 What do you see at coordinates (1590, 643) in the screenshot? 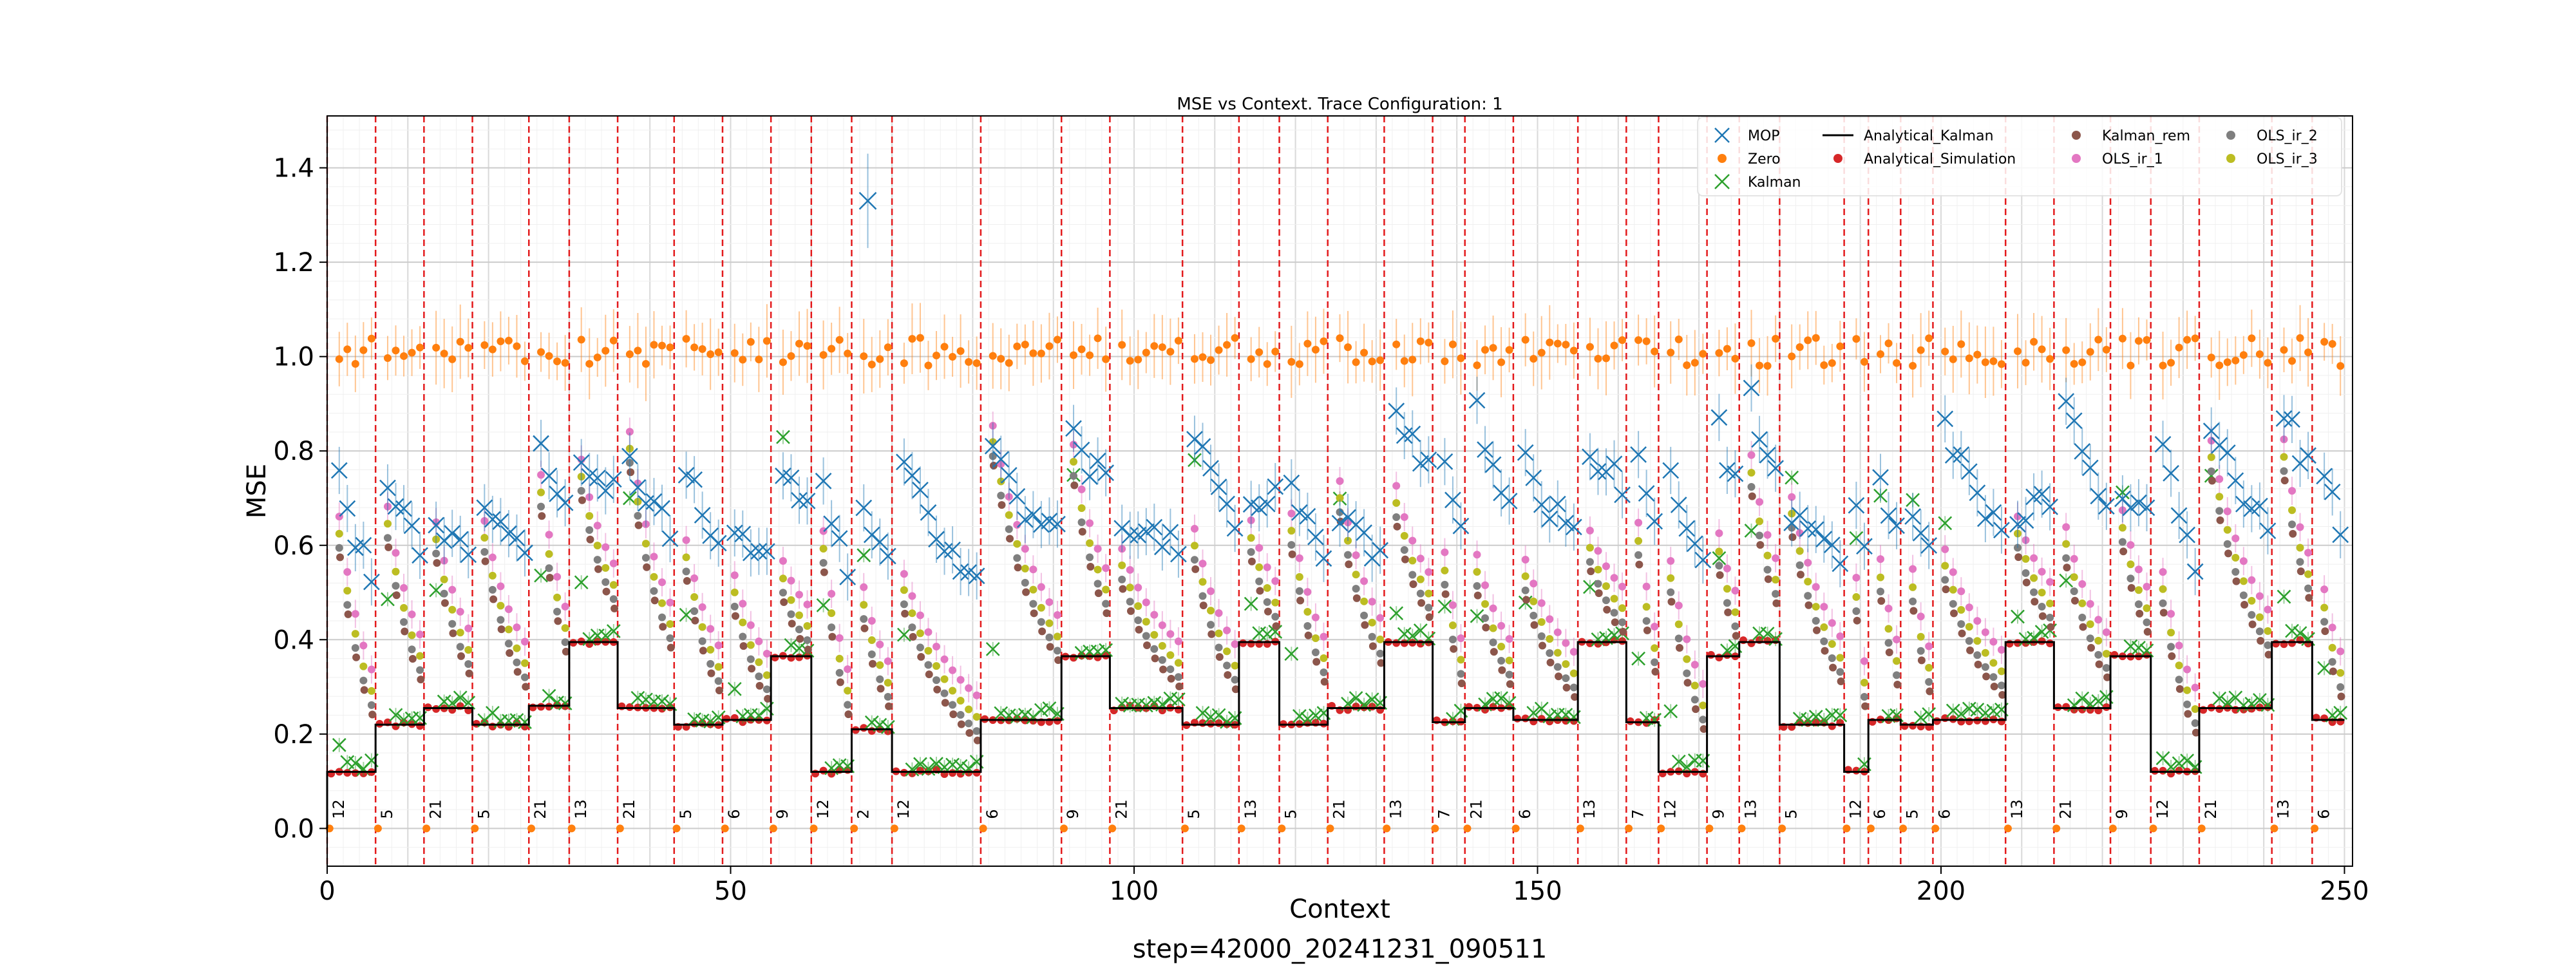
I see `analytical-simulation-point` at bounding box center [1590, 643].